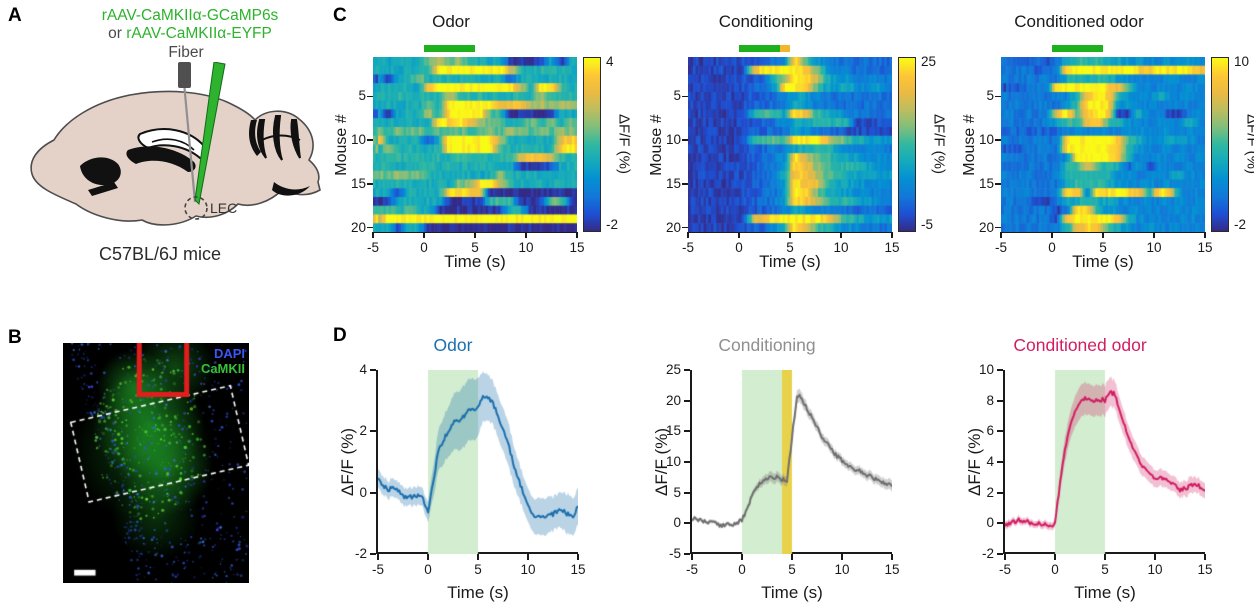 Image resolution: width=1254 pixels, height=616 pixels. What do you see at coordinates (291, 189) in the screenshot?
I see `brainstem-wedge` at bounding box center [291, 189].